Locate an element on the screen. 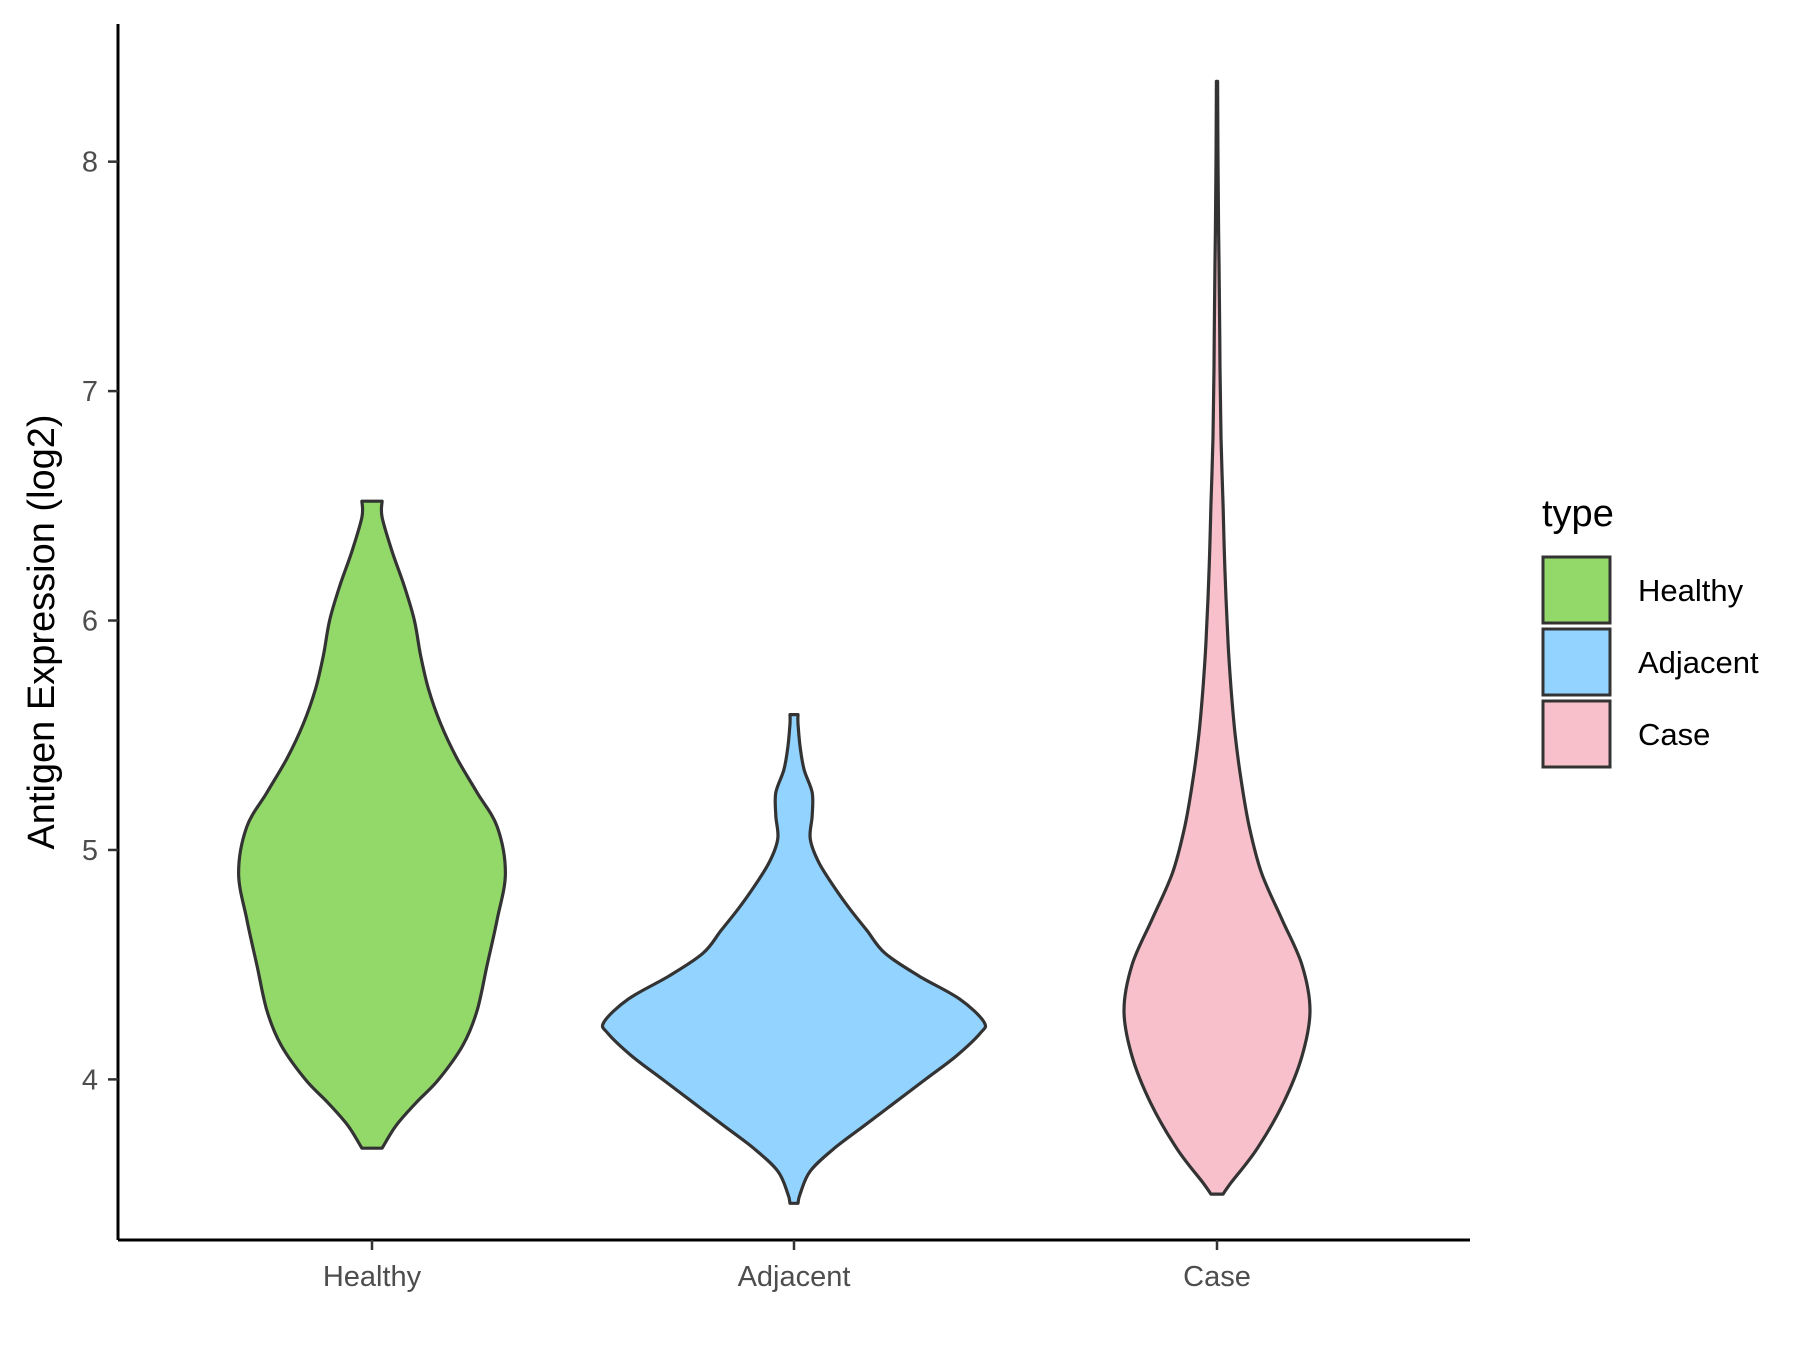 The image size is (1800, 1350). y-tick-label: 5 is located at coordinates (90, 851).